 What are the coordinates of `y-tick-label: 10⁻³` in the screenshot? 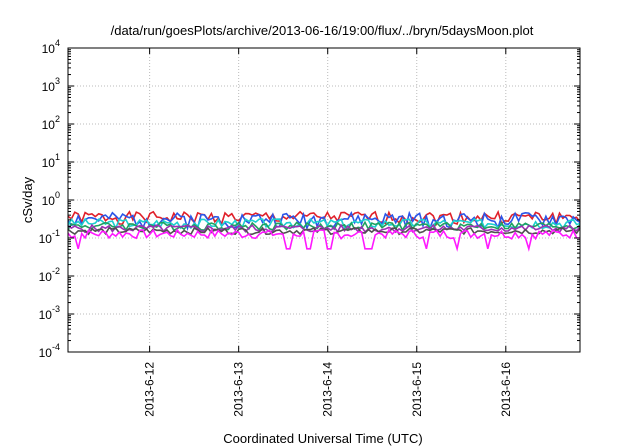 It's located at (49, 313).